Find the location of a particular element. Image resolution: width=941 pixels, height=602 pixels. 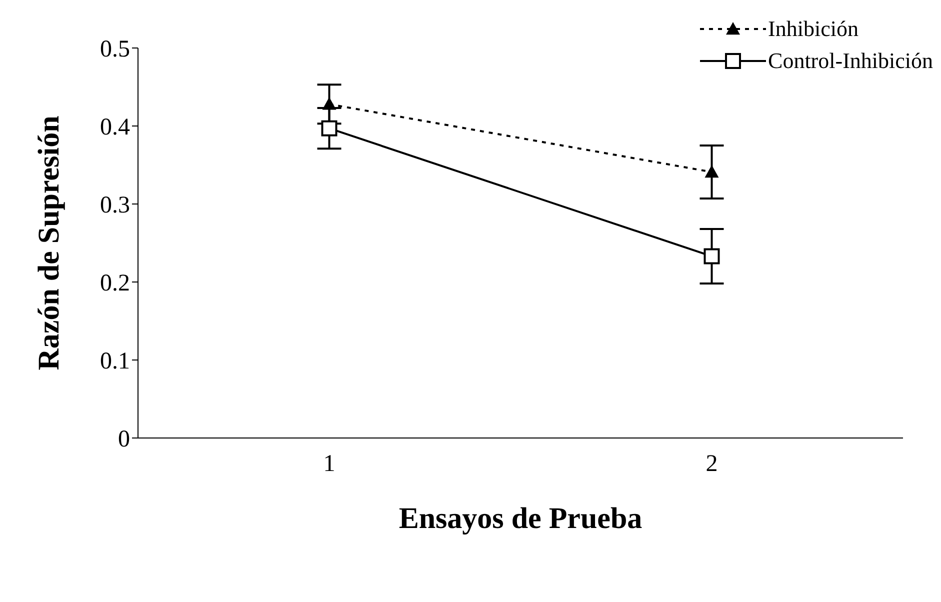

y-tick-label: 0.4 is located at coordinates (115, 127).